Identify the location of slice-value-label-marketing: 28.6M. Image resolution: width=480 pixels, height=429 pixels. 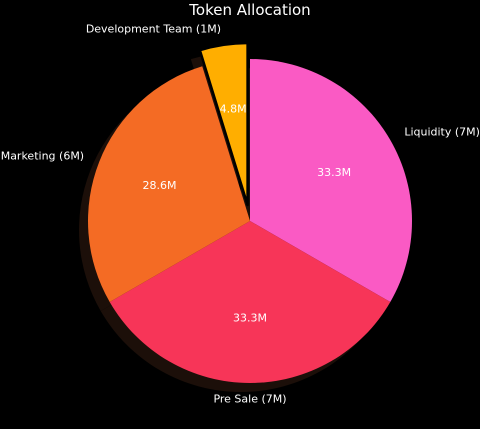
(160, 185).